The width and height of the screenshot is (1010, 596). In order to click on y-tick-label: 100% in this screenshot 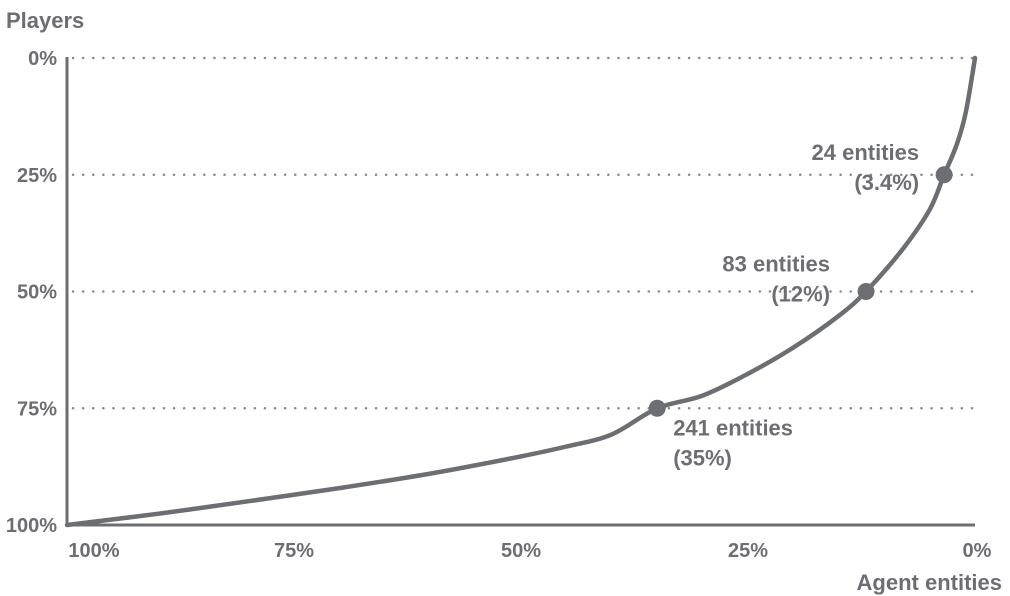, I will do `click(31, 526)`.